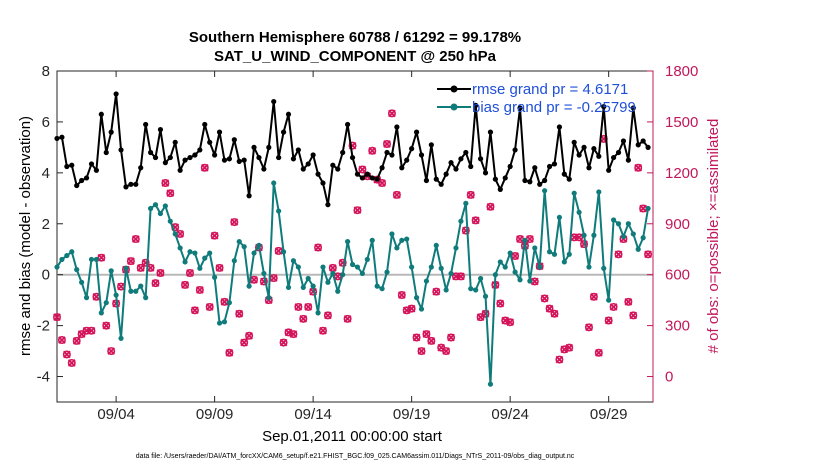 This screenshot has height=470, width=830. Describe the element at coordinates (454, 107) in the screenshot. I see `legend-bias-marker` at that location.